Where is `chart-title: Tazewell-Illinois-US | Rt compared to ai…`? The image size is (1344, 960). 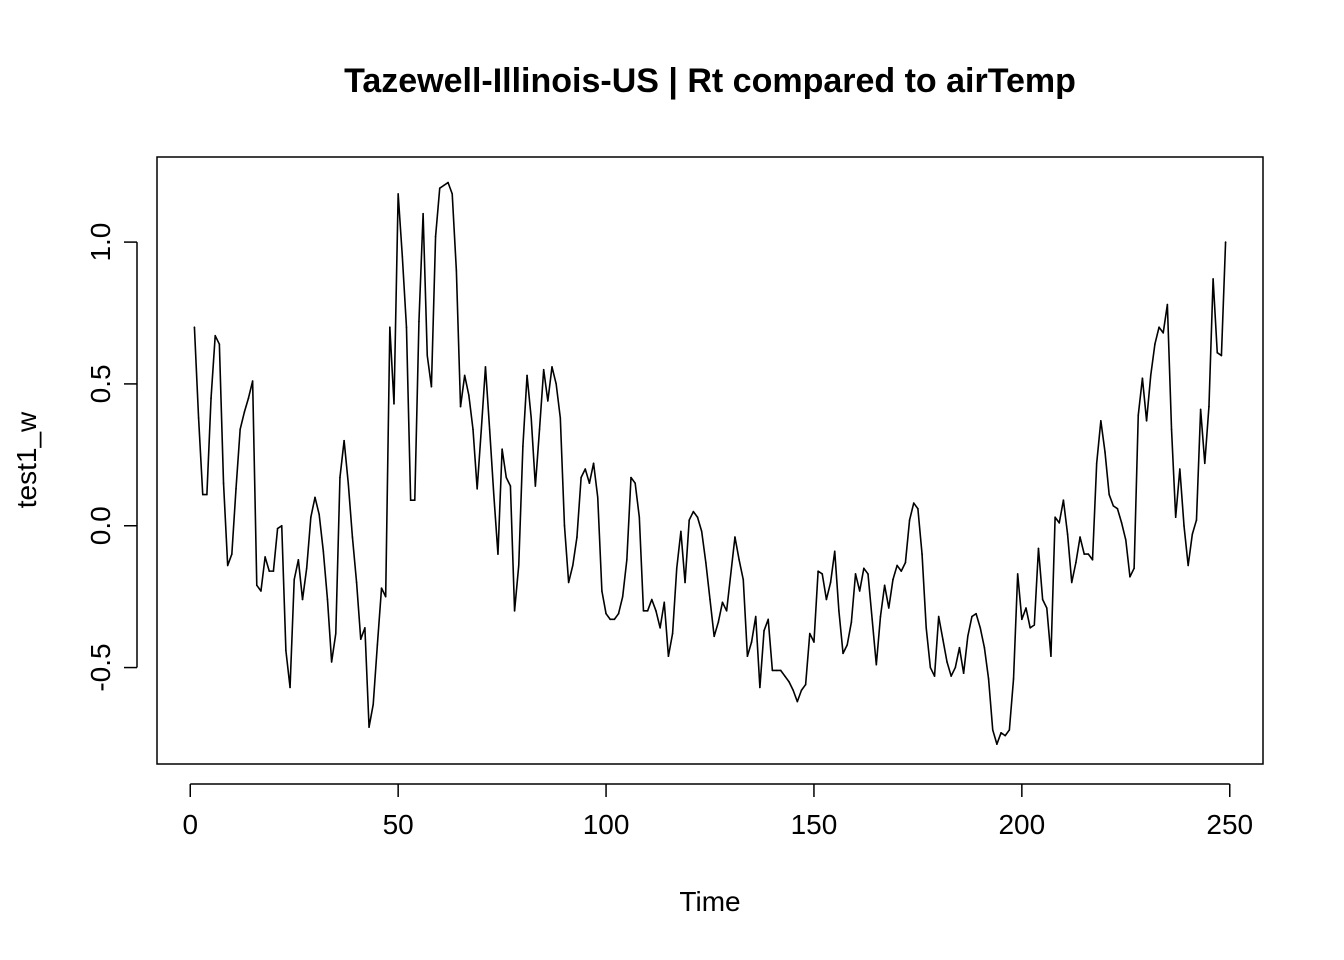
chart-title: Tazewell-Illinois-US | Rt compared to ai… is located at coordinates (710, 81).